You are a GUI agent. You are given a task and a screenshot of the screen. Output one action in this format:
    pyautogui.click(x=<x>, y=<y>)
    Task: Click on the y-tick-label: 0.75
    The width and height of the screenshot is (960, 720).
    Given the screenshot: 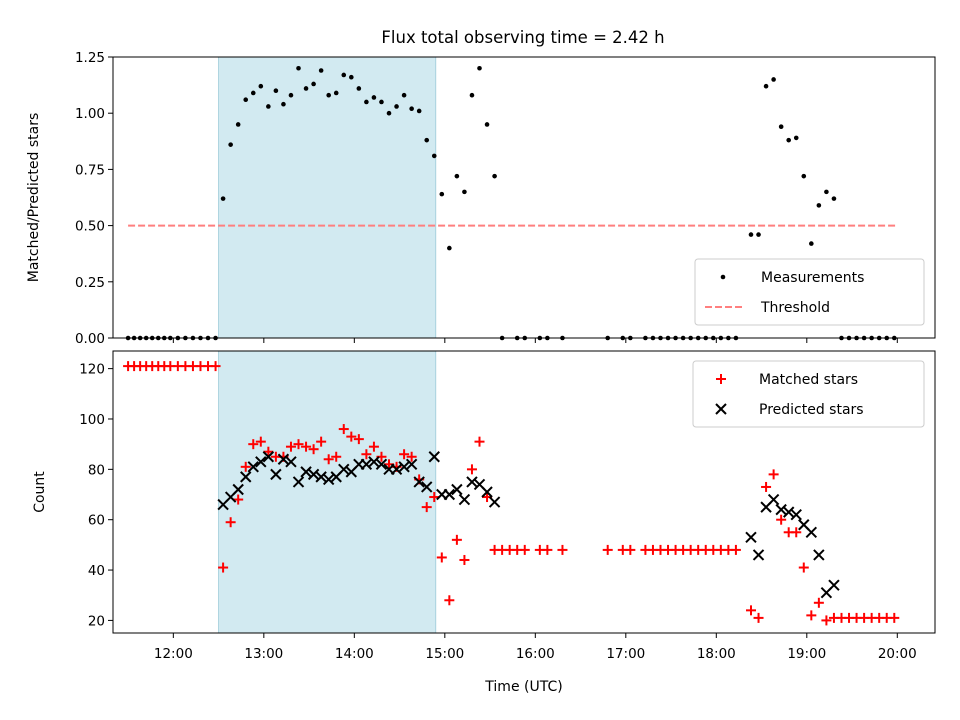 What is the action you would take?
    pyautogui.click(x=90, y=170)
    